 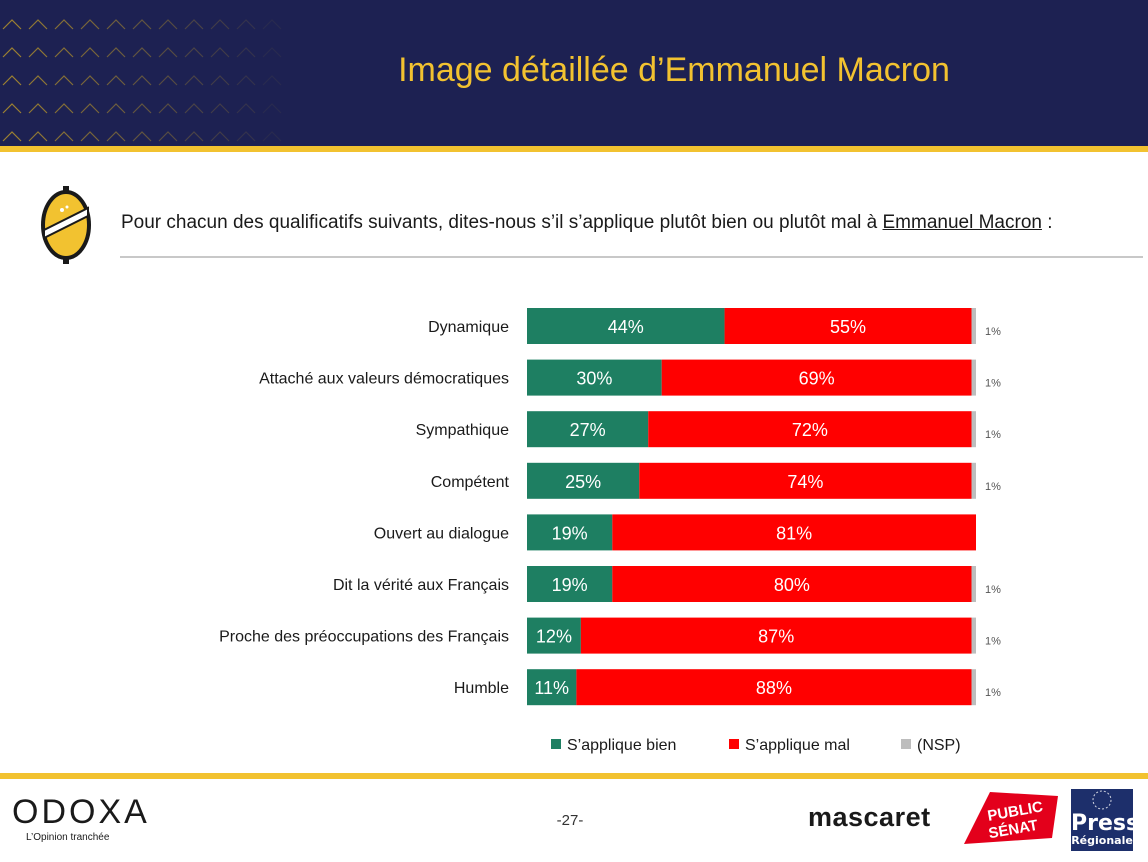 What do you see at coordinates (66, 225) in the screenshot?
I see `odoxa-o-logo-icon` at bounding box center [66, 225].